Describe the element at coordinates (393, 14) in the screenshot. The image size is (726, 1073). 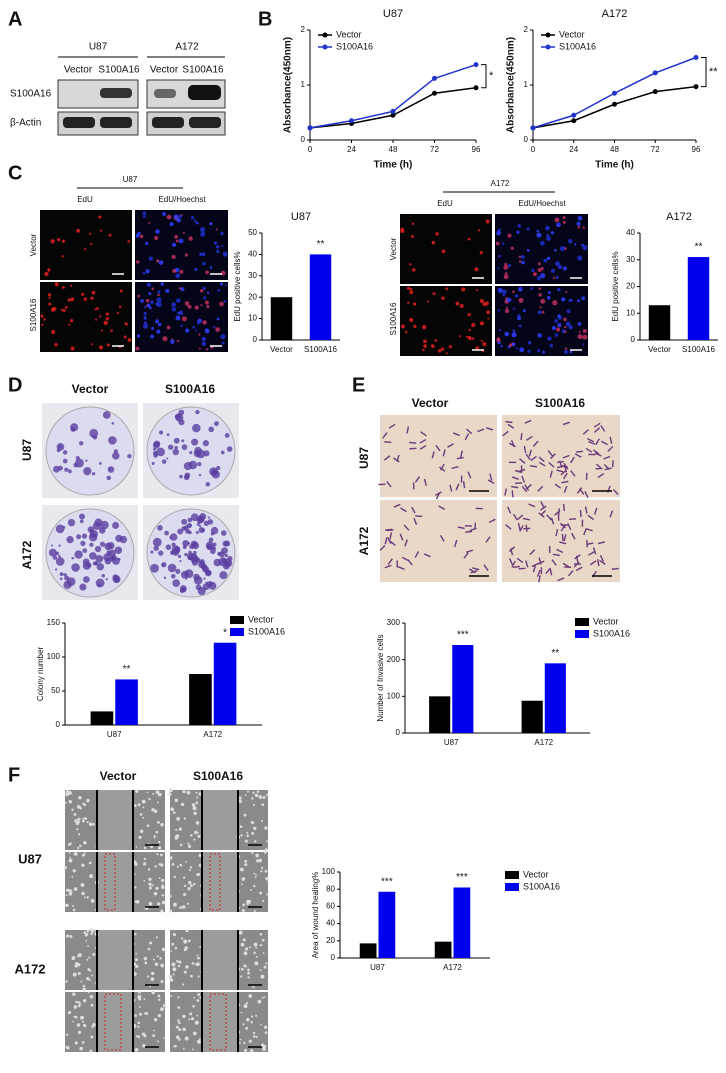
I see `chart-title: U87` at that location.